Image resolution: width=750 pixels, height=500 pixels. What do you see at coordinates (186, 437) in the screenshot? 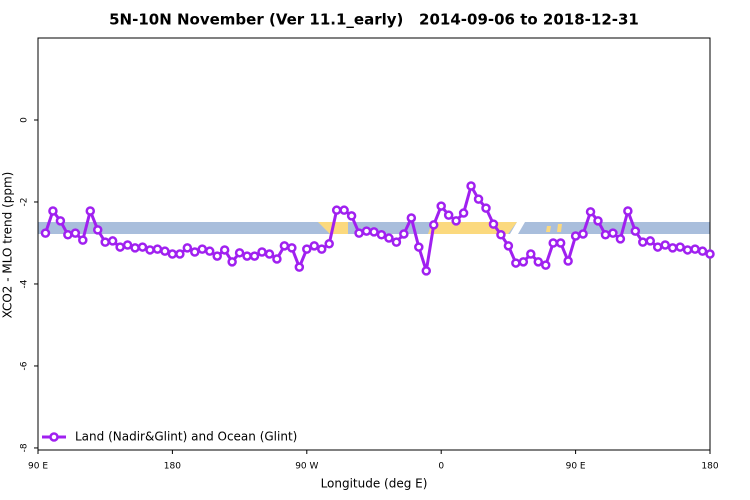
I see `legend-label: Land (Nadir&Glint) and Ocean (Glint)` at bounding box center [186, 437].